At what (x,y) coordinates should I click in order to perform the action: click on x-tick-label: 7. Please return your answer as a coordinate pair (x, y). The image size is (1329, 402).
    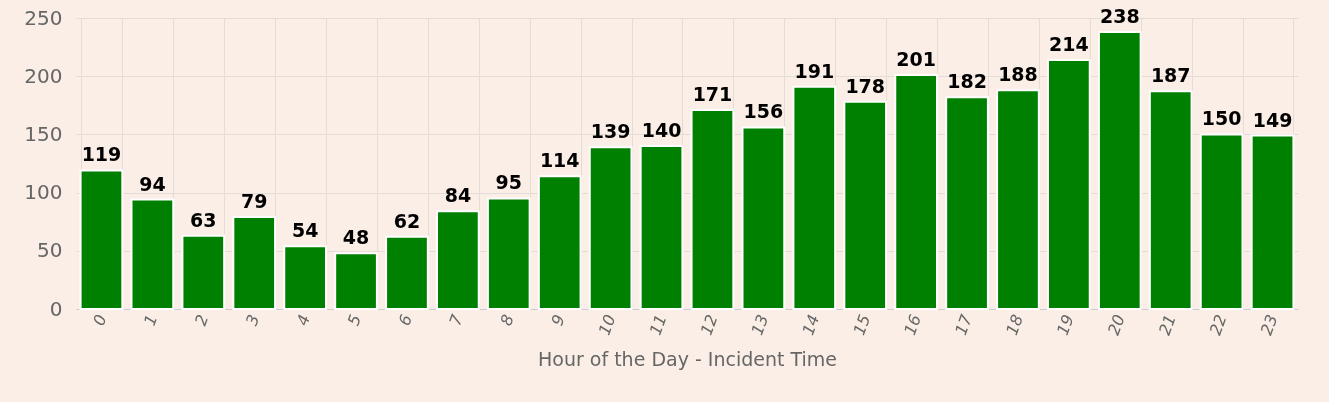
    Looking at the image, I should click on (456, 320).